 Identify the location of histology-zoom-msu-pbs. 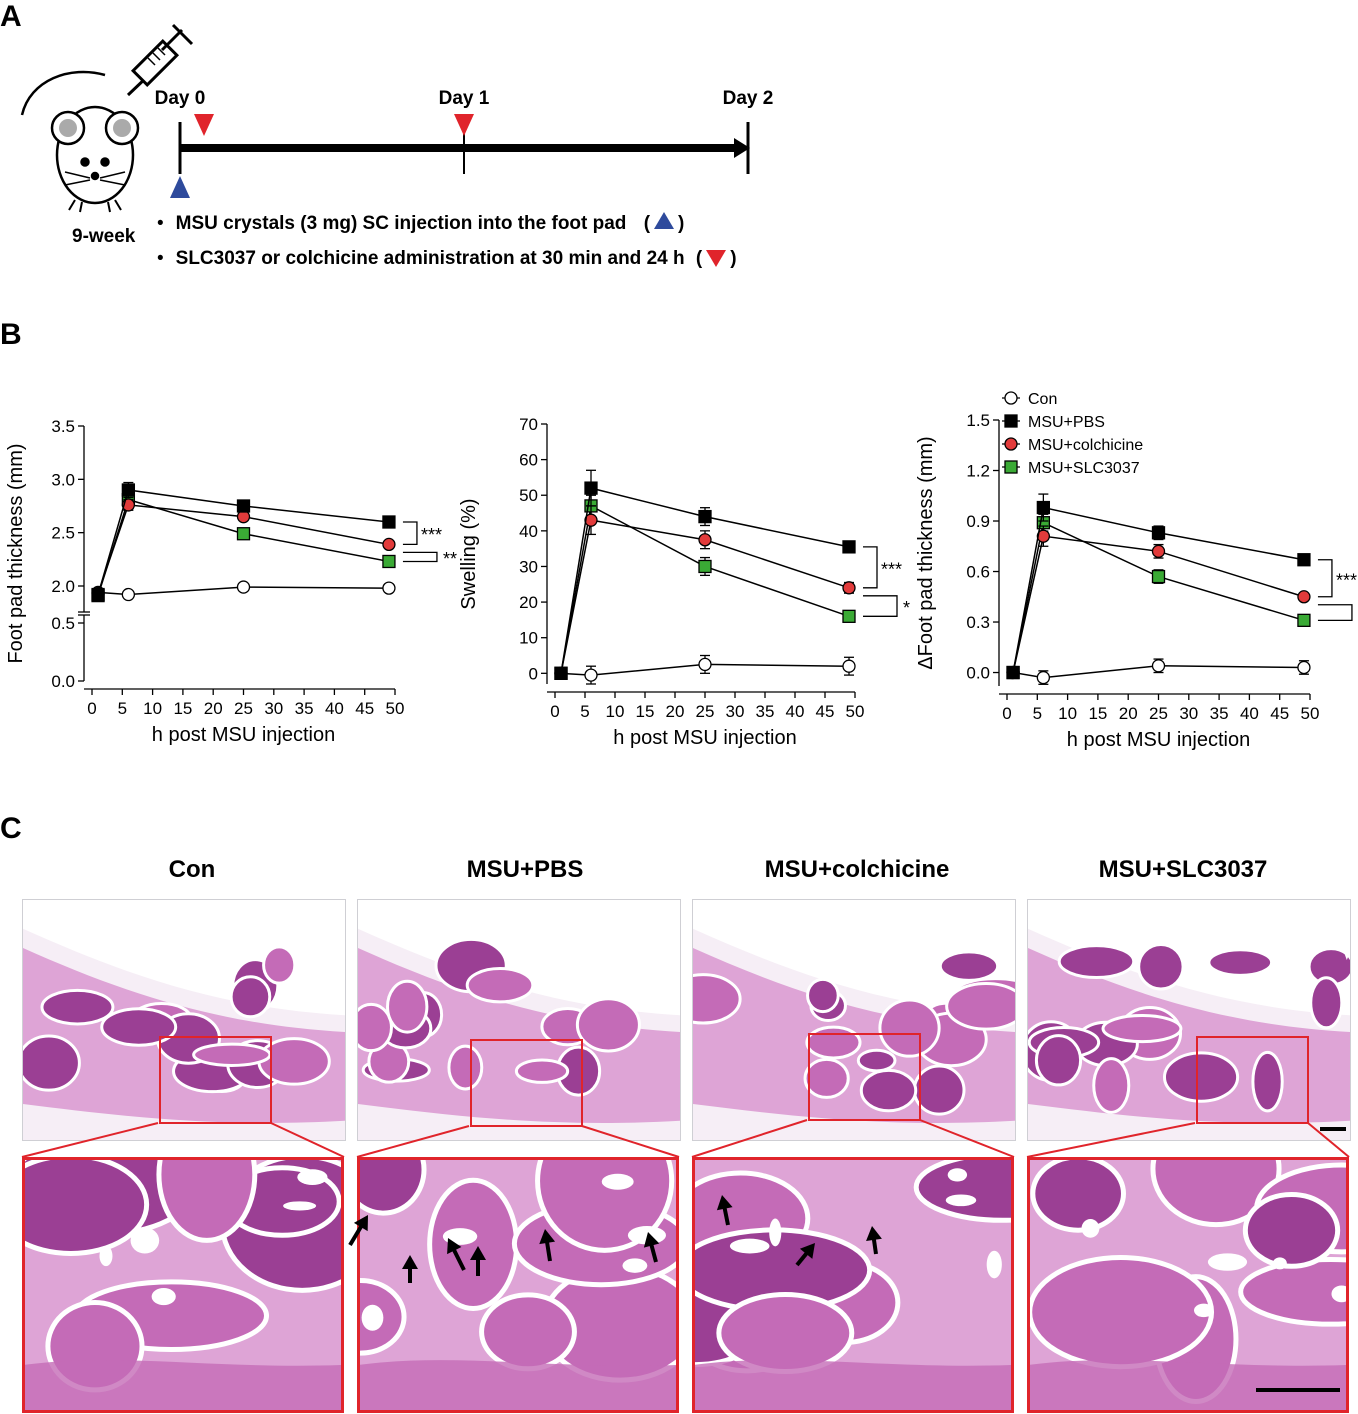
(518, 1285).